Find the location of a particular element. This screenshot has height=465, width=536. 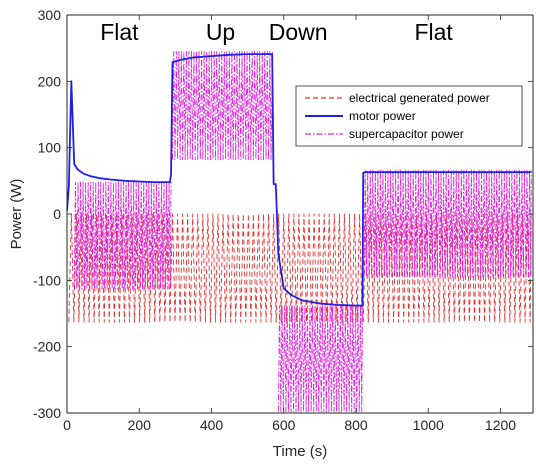

x-tick-label: 1000 is located at coordinates (428, 425).